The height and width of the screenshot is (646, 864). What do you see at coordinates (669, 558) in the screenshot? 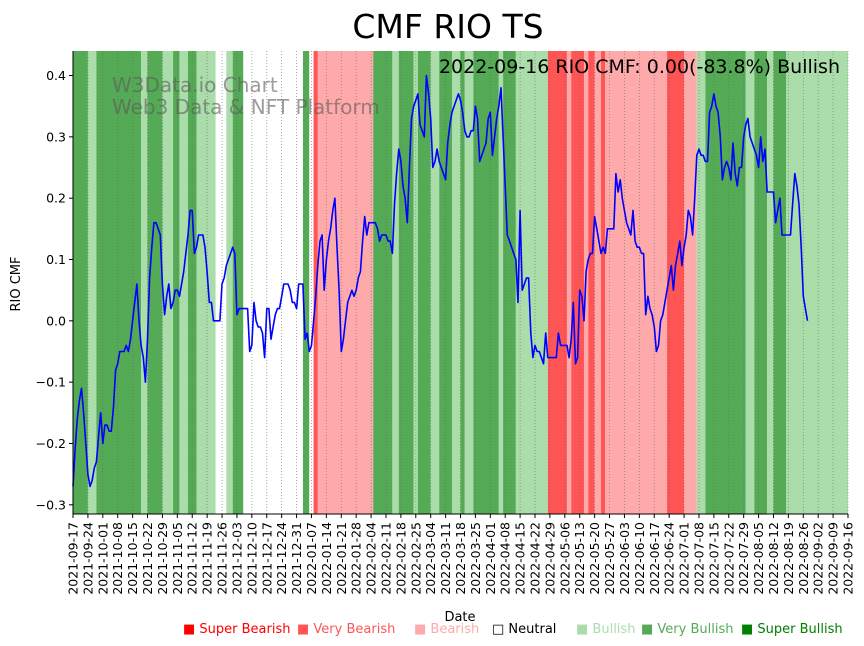
I see `x-tick-label: 2022-06-24` at bounding box center [669, 558].